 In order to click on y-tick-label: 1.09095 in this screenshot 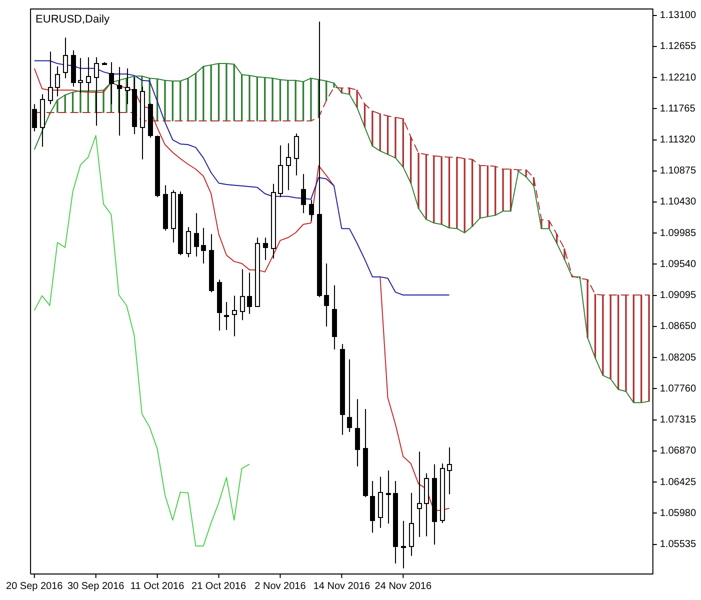, I will do `click(678, 296)`.